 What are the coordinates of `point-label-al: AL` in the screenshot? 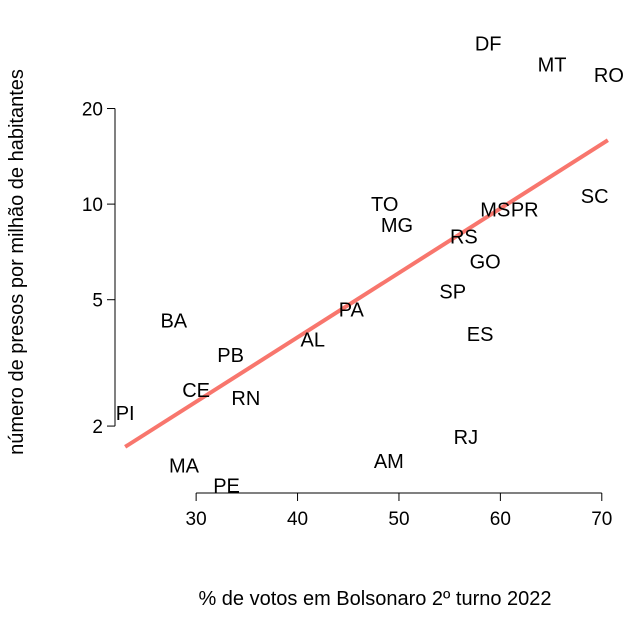 It's located at (313, 340).